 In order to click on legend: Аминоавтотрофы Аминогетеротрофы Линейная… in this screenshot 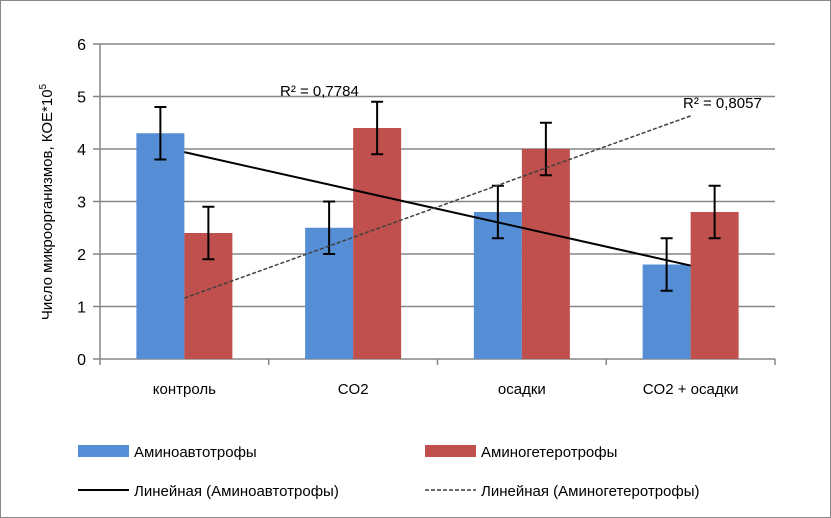, I will do `click(389, 472)`.